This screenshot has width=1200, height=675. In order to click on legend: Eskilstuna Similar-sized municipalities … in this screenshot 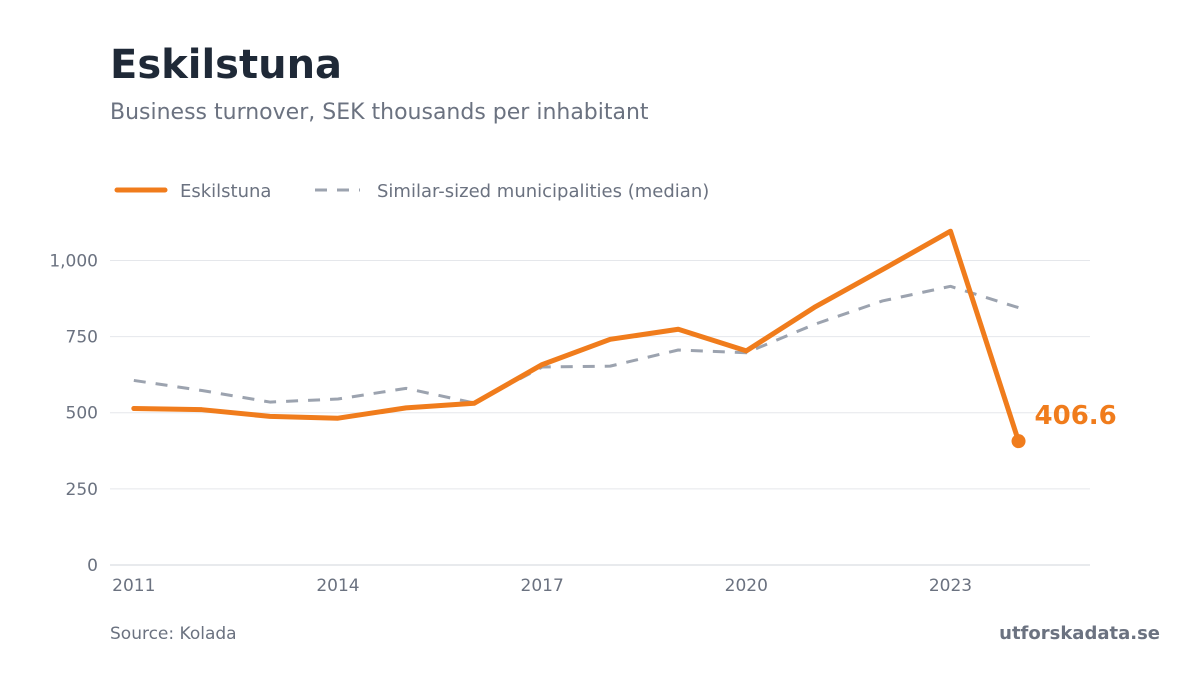, I will do `click(411, 191)`.